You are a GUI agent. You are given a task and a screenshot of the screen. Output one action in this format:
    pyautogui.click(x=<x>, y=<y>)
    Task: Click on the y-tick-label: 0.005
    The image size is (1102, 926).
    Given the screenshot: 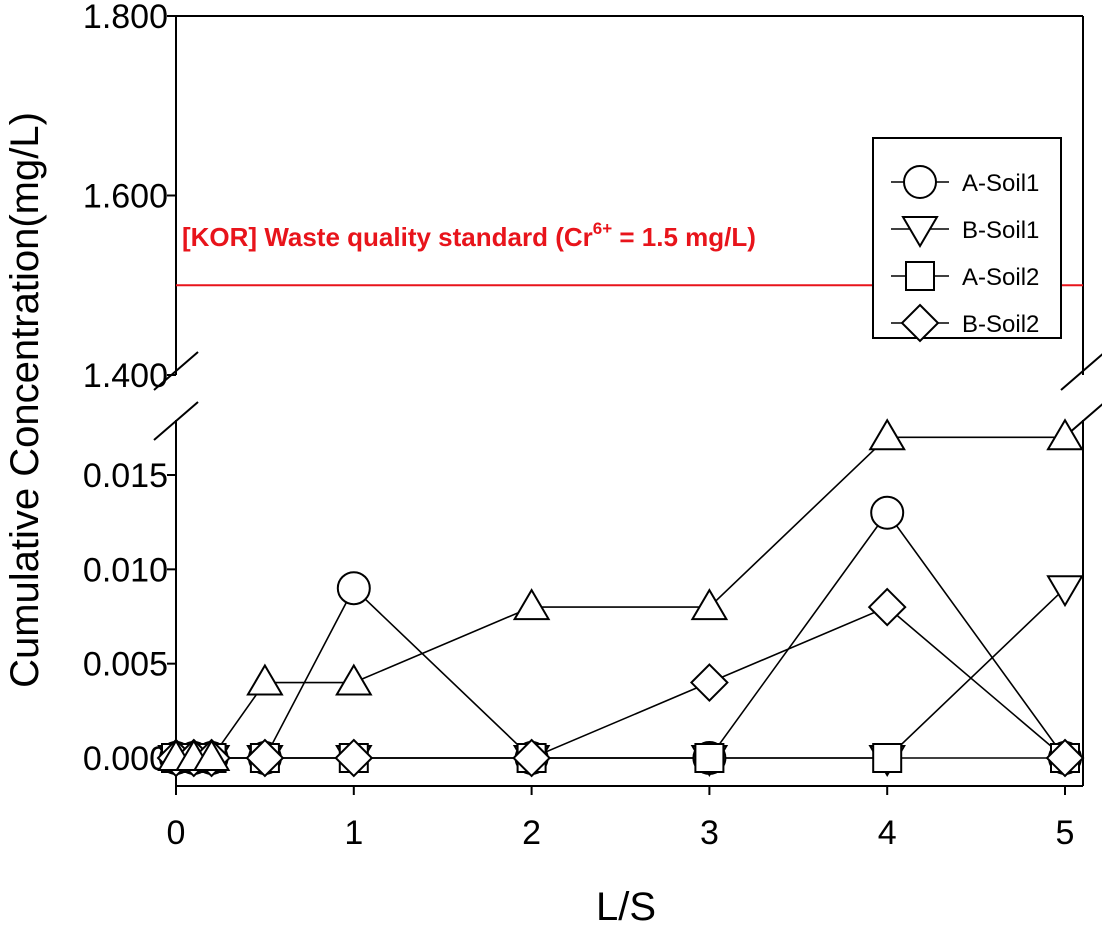 What is the action you would take?
    pyautogui.click(x=125, y=665)
    